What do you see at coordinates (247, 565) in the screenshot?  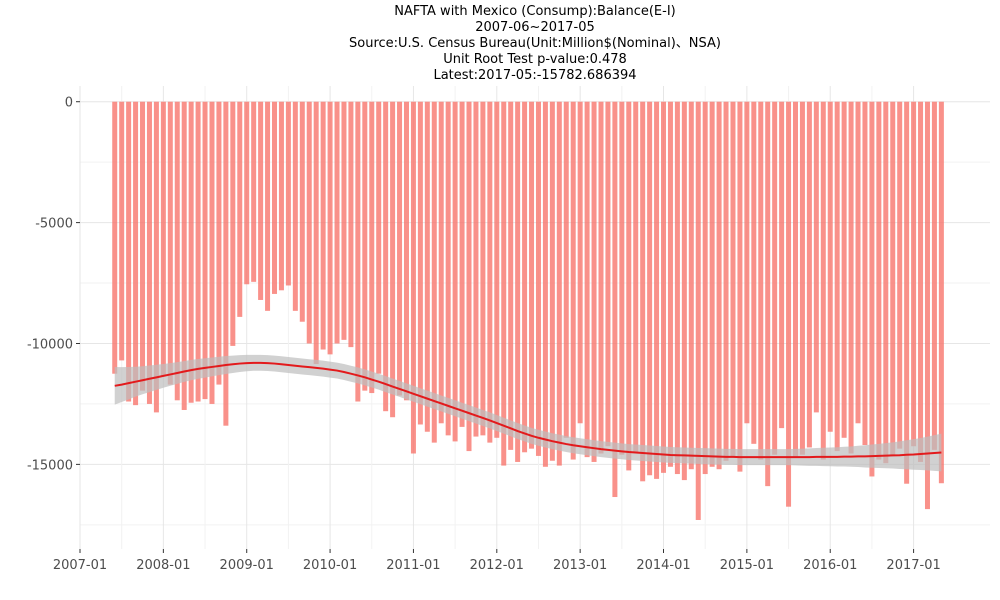 I see `x-tick-label: 2009-01` at bounding box center [247, 565].